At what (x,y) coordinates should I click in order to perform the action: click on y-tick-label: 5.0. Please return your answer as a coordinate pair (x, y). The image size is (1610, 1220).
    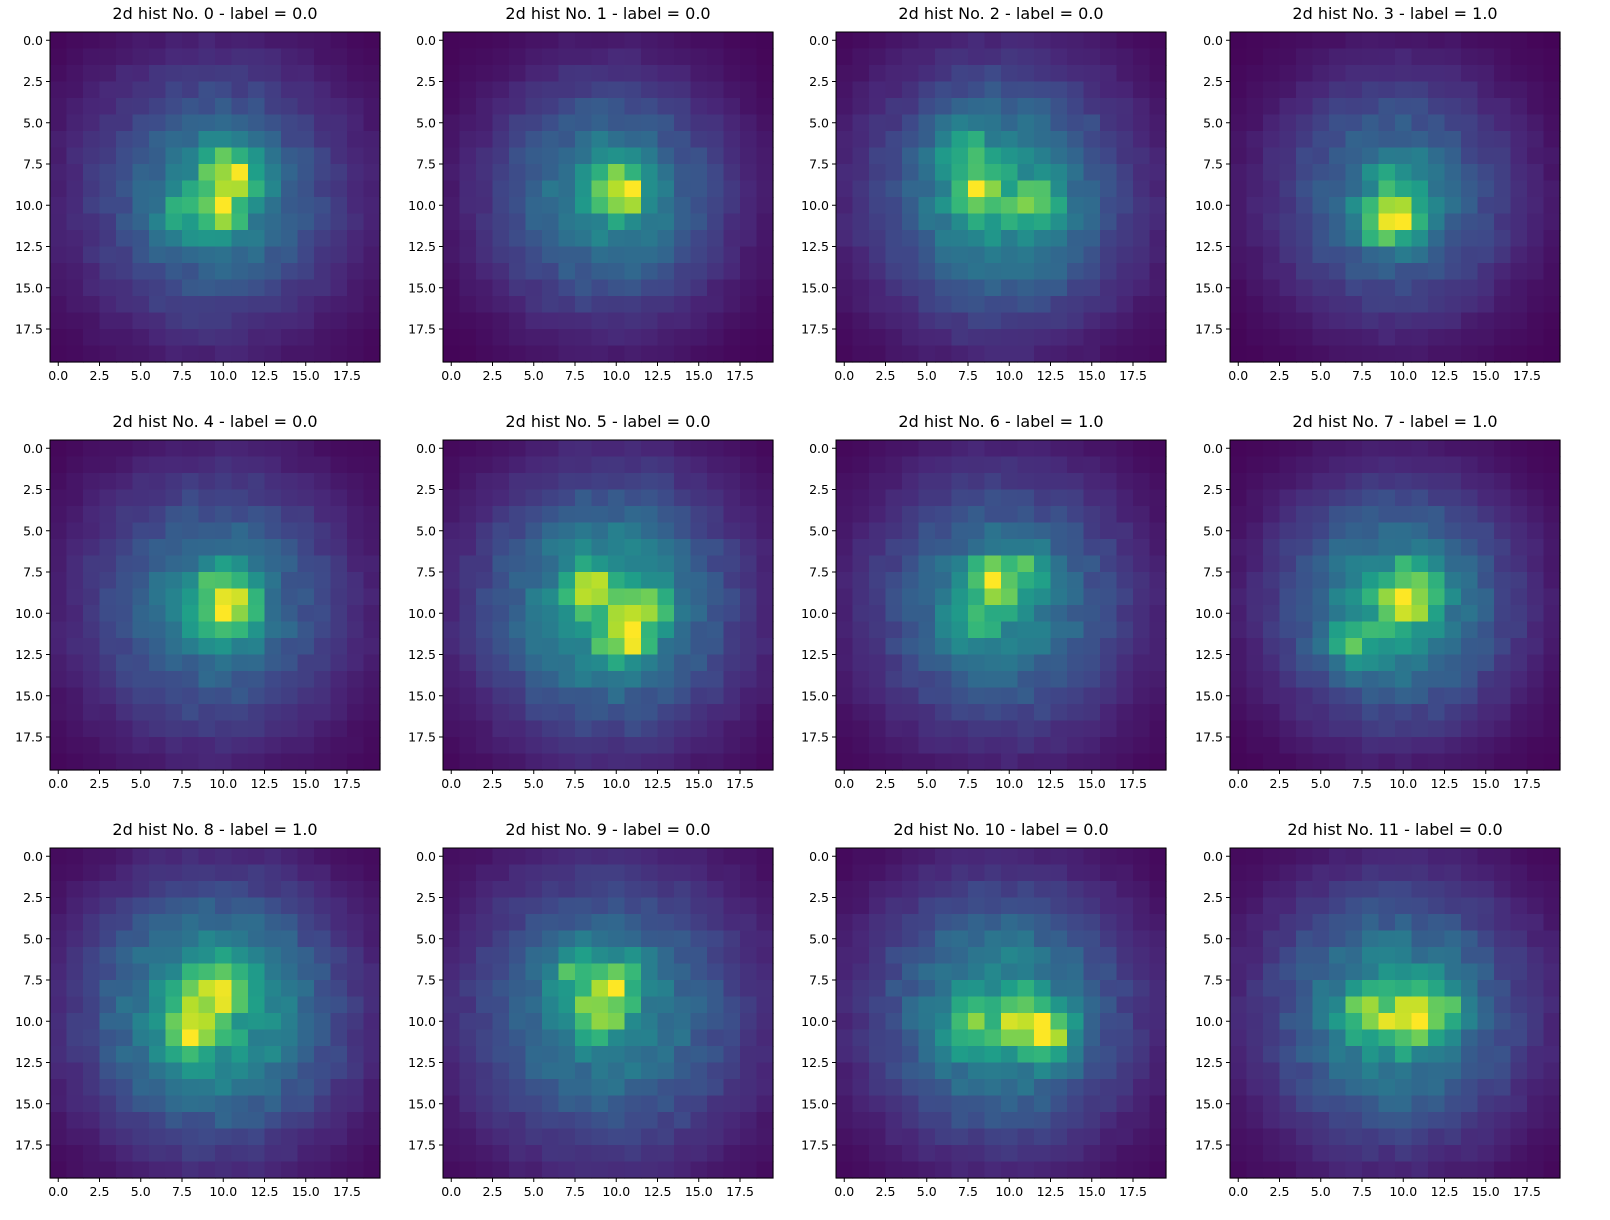
    Looking at the image, I should click on (1213, 122).